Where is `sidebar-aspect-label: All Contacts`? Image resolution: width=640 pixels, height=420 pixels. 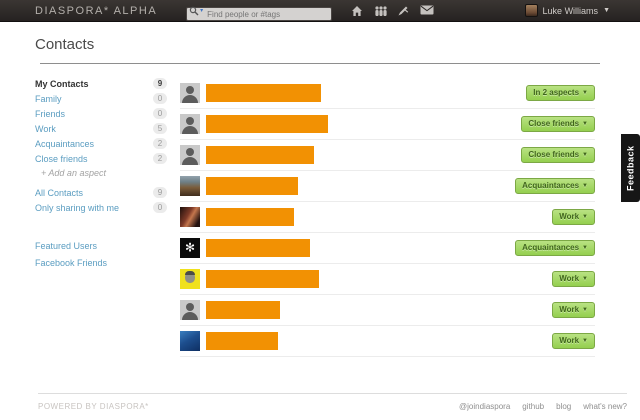
sidebar-aspect-label: All Contacts is located at coordinates (59, 192).